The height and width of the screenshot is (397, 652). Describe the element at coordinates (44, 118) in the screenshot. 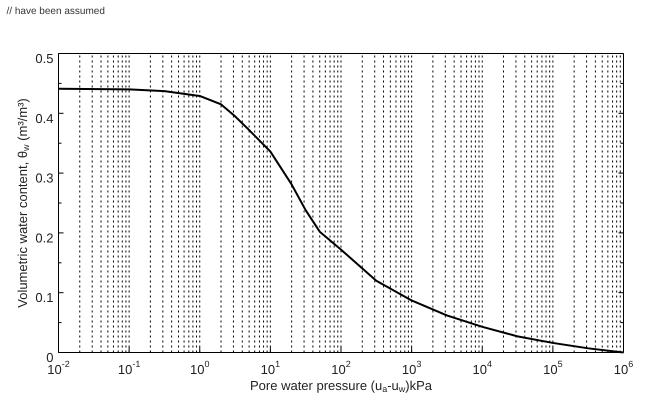

I see `y-tick-label: 0.4` at that location.